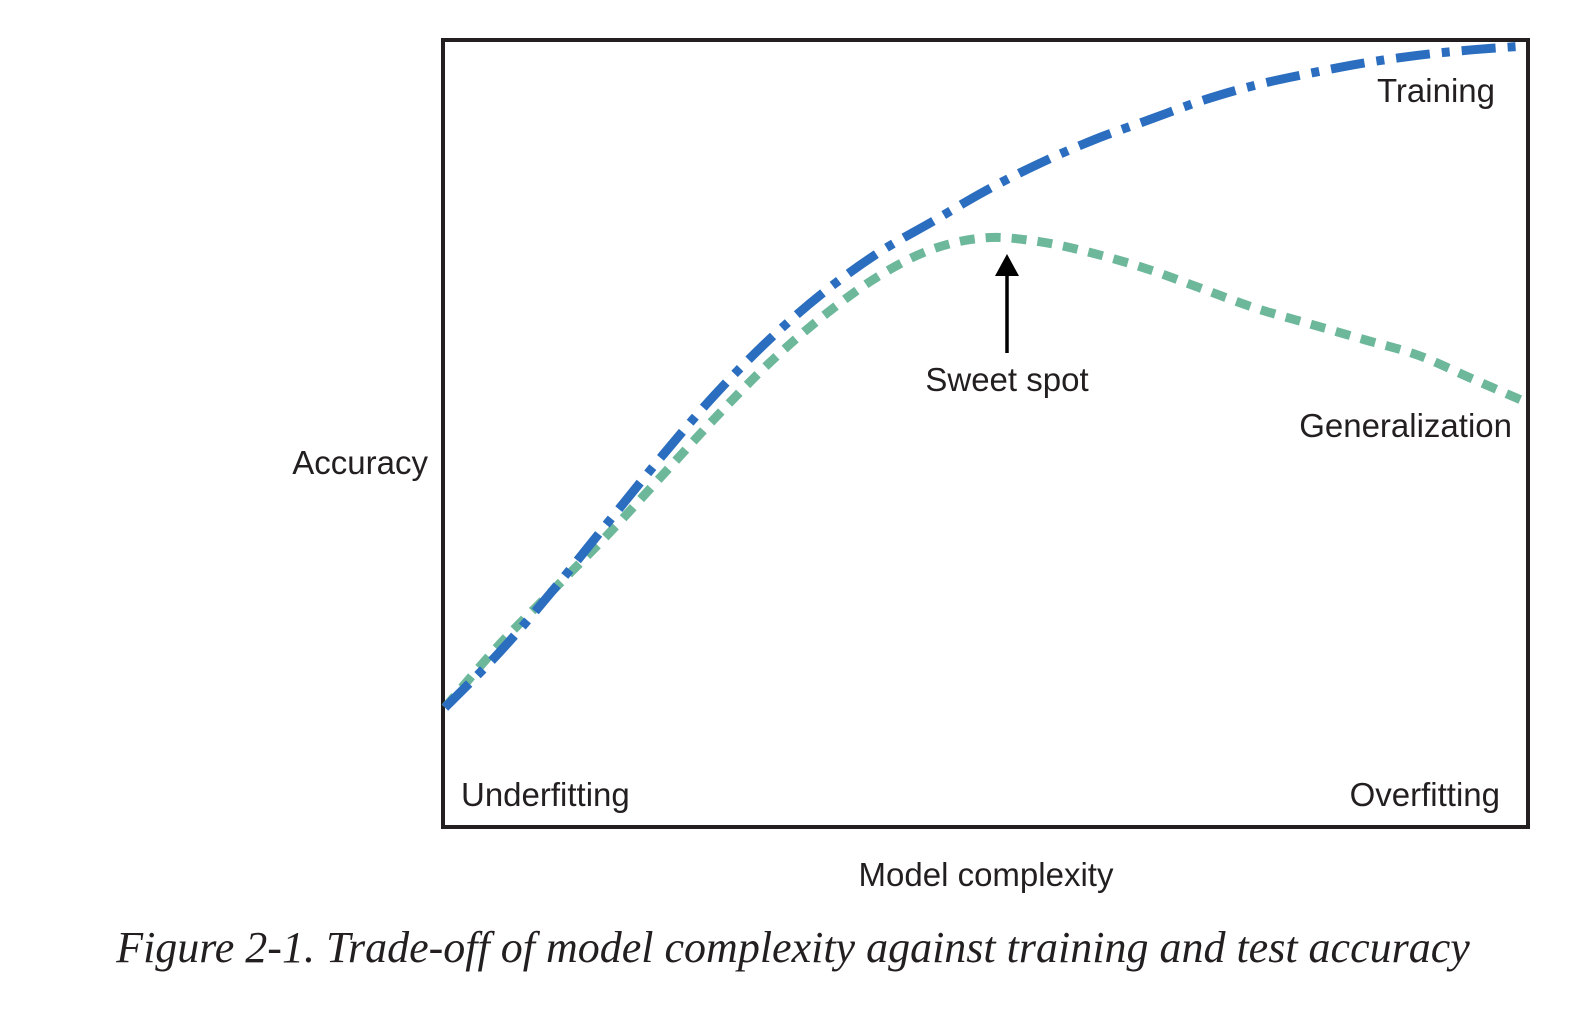 The image size is (1586, 1032). I want to click on y-axis-label: Accuracy, so click(360, 462).